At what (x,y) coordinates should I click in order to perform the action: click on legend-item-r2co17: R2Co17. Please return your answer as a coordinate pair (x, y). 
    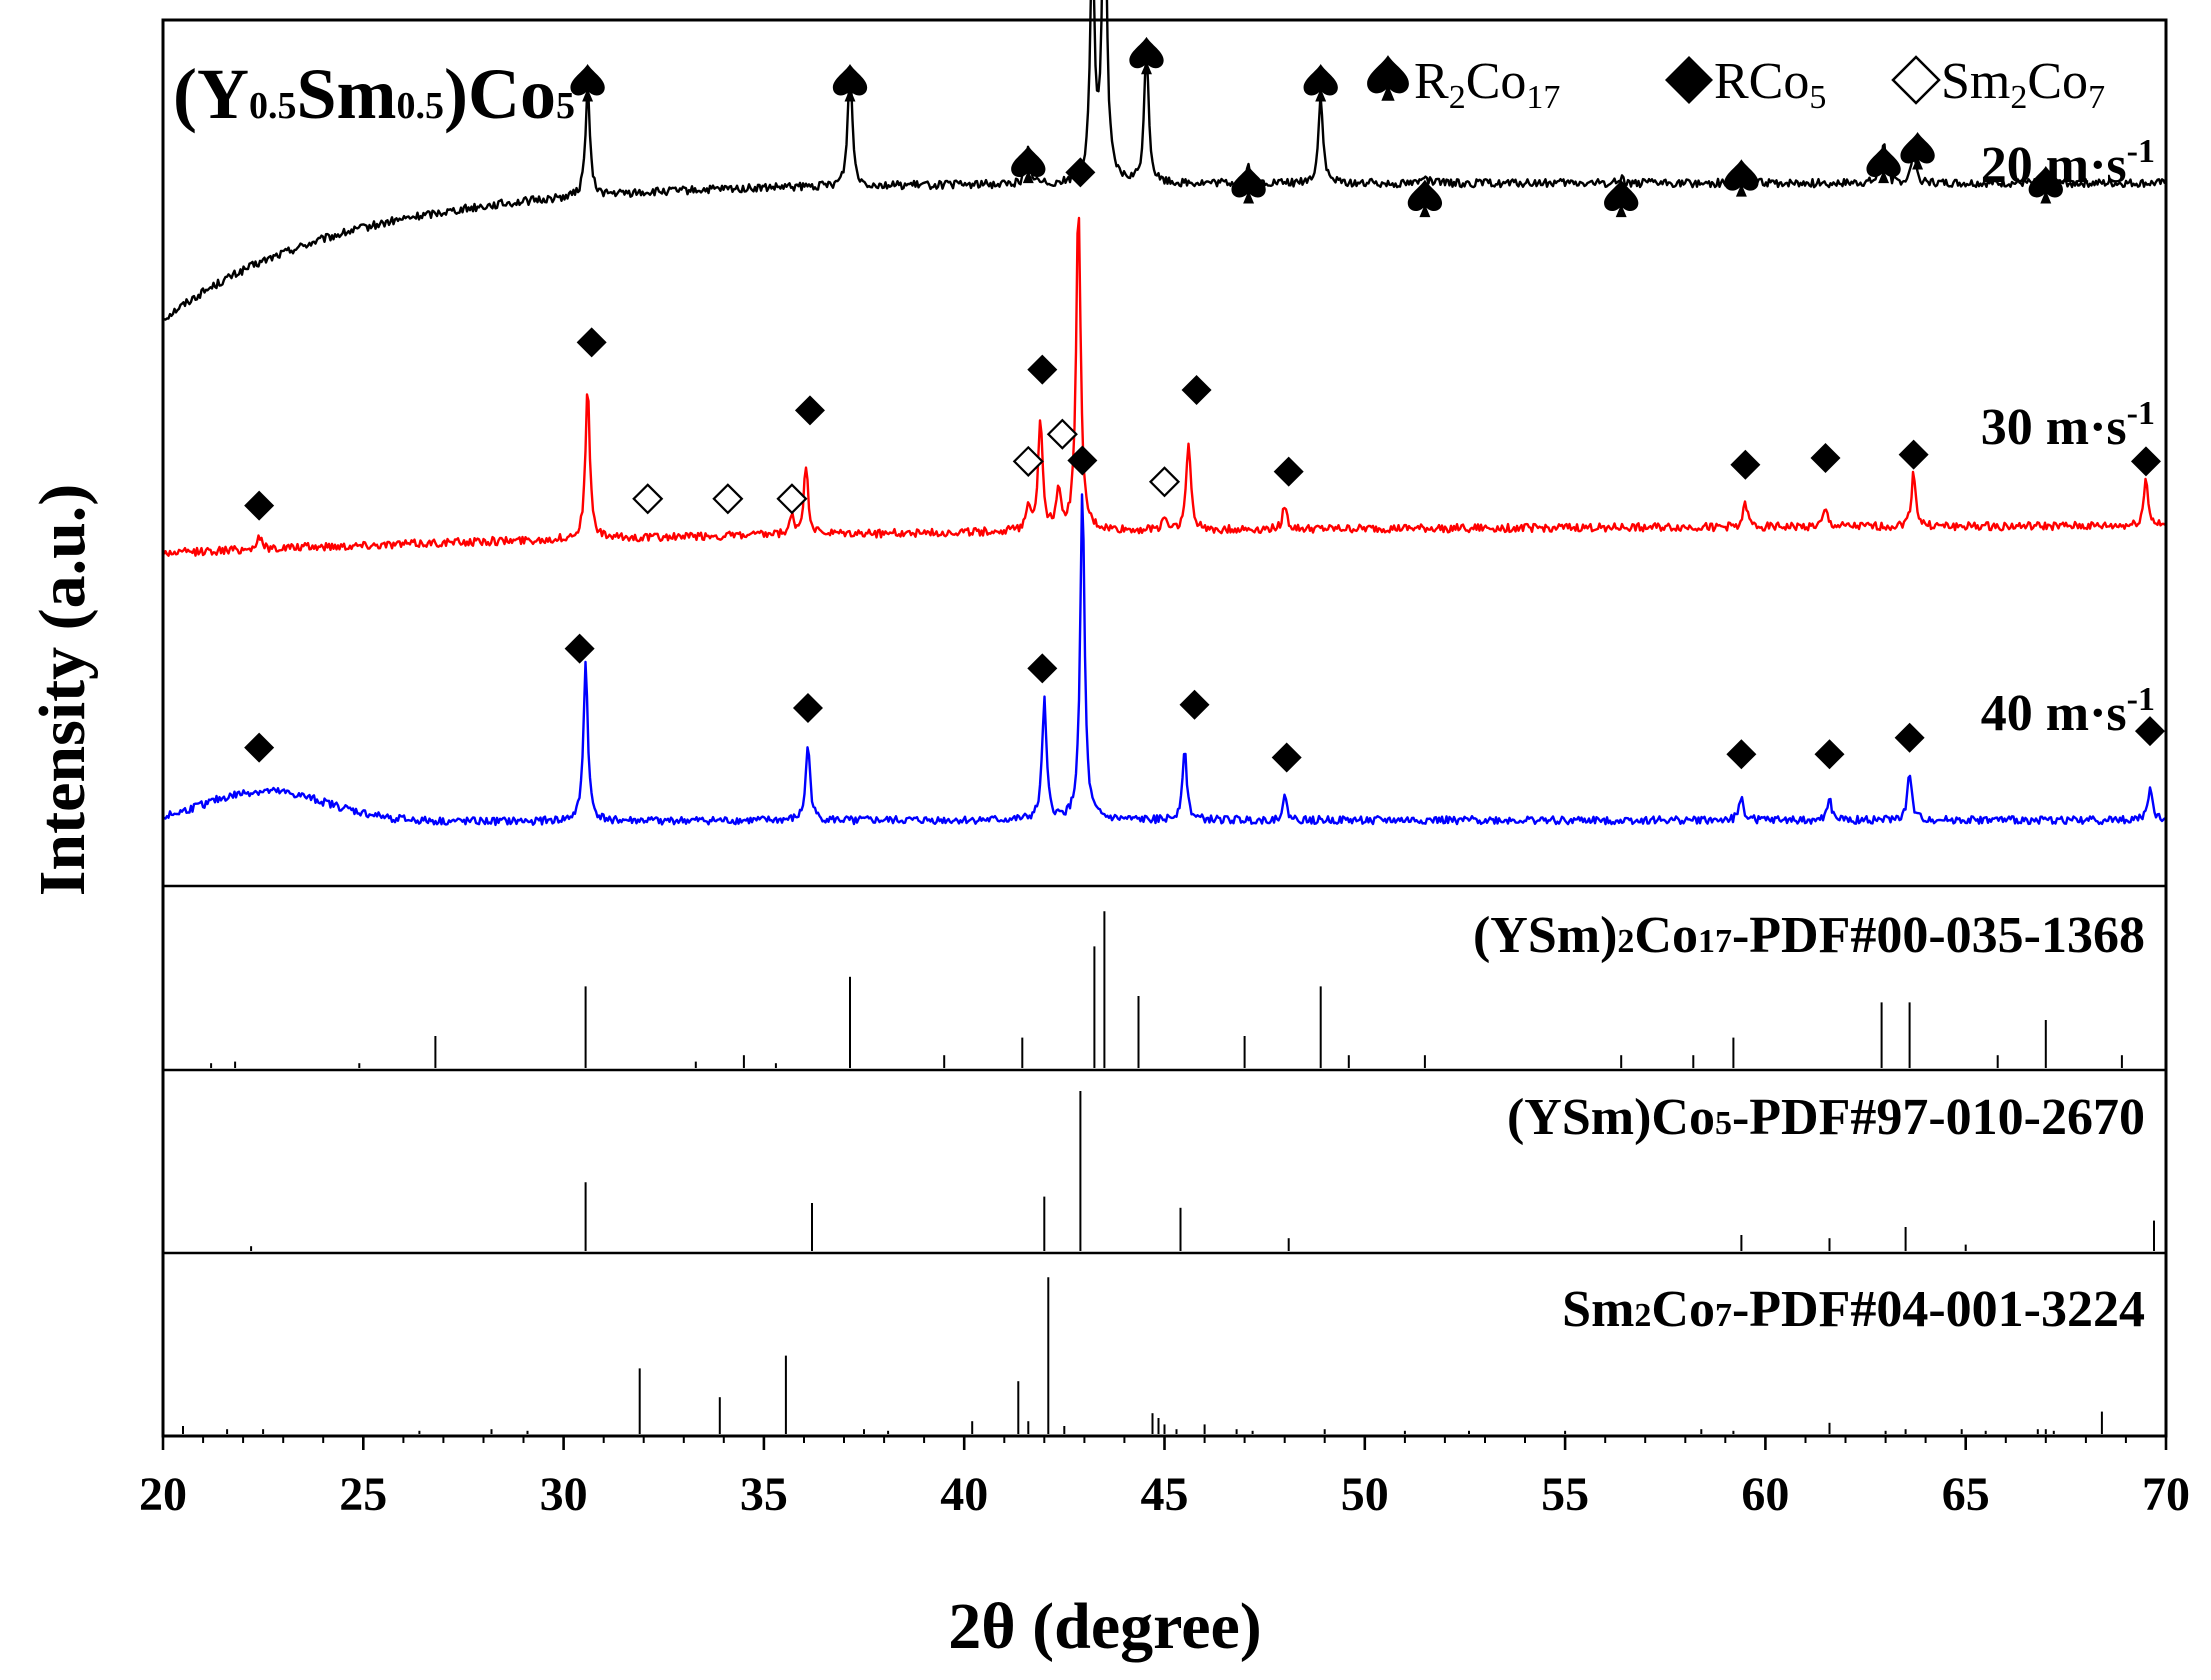
    Looking at the image, I should click on (1463, 84).